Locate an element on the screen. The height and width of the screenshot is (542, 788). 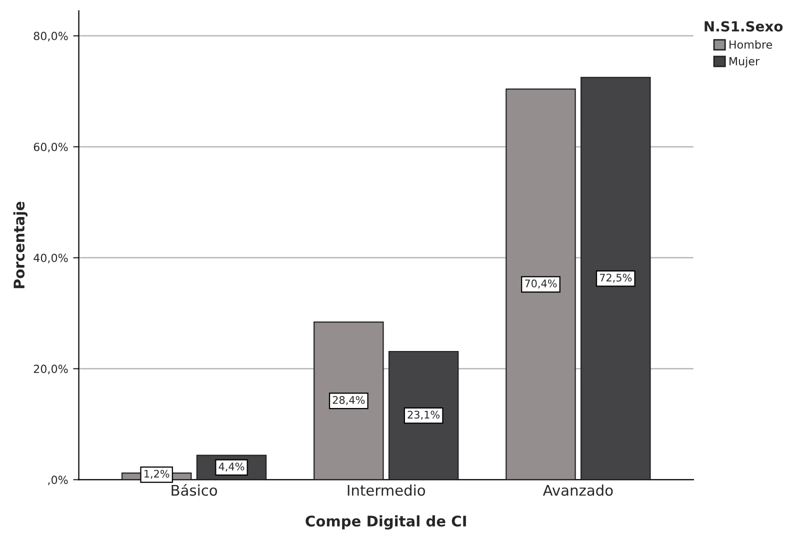
x-tick-label: Intermedio is located at coordinates (387, 490).